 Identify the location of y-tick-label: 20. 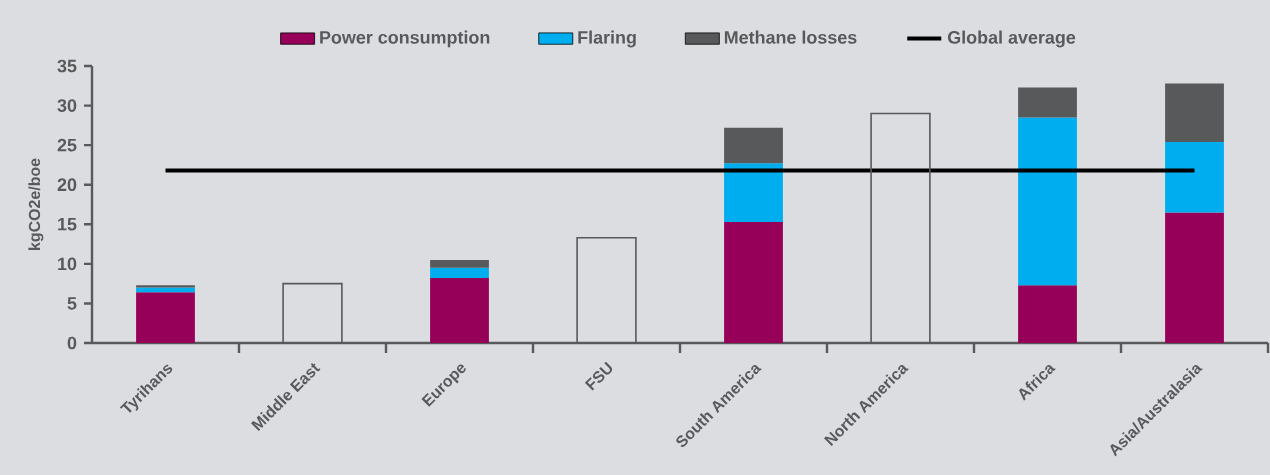
(67, 185).